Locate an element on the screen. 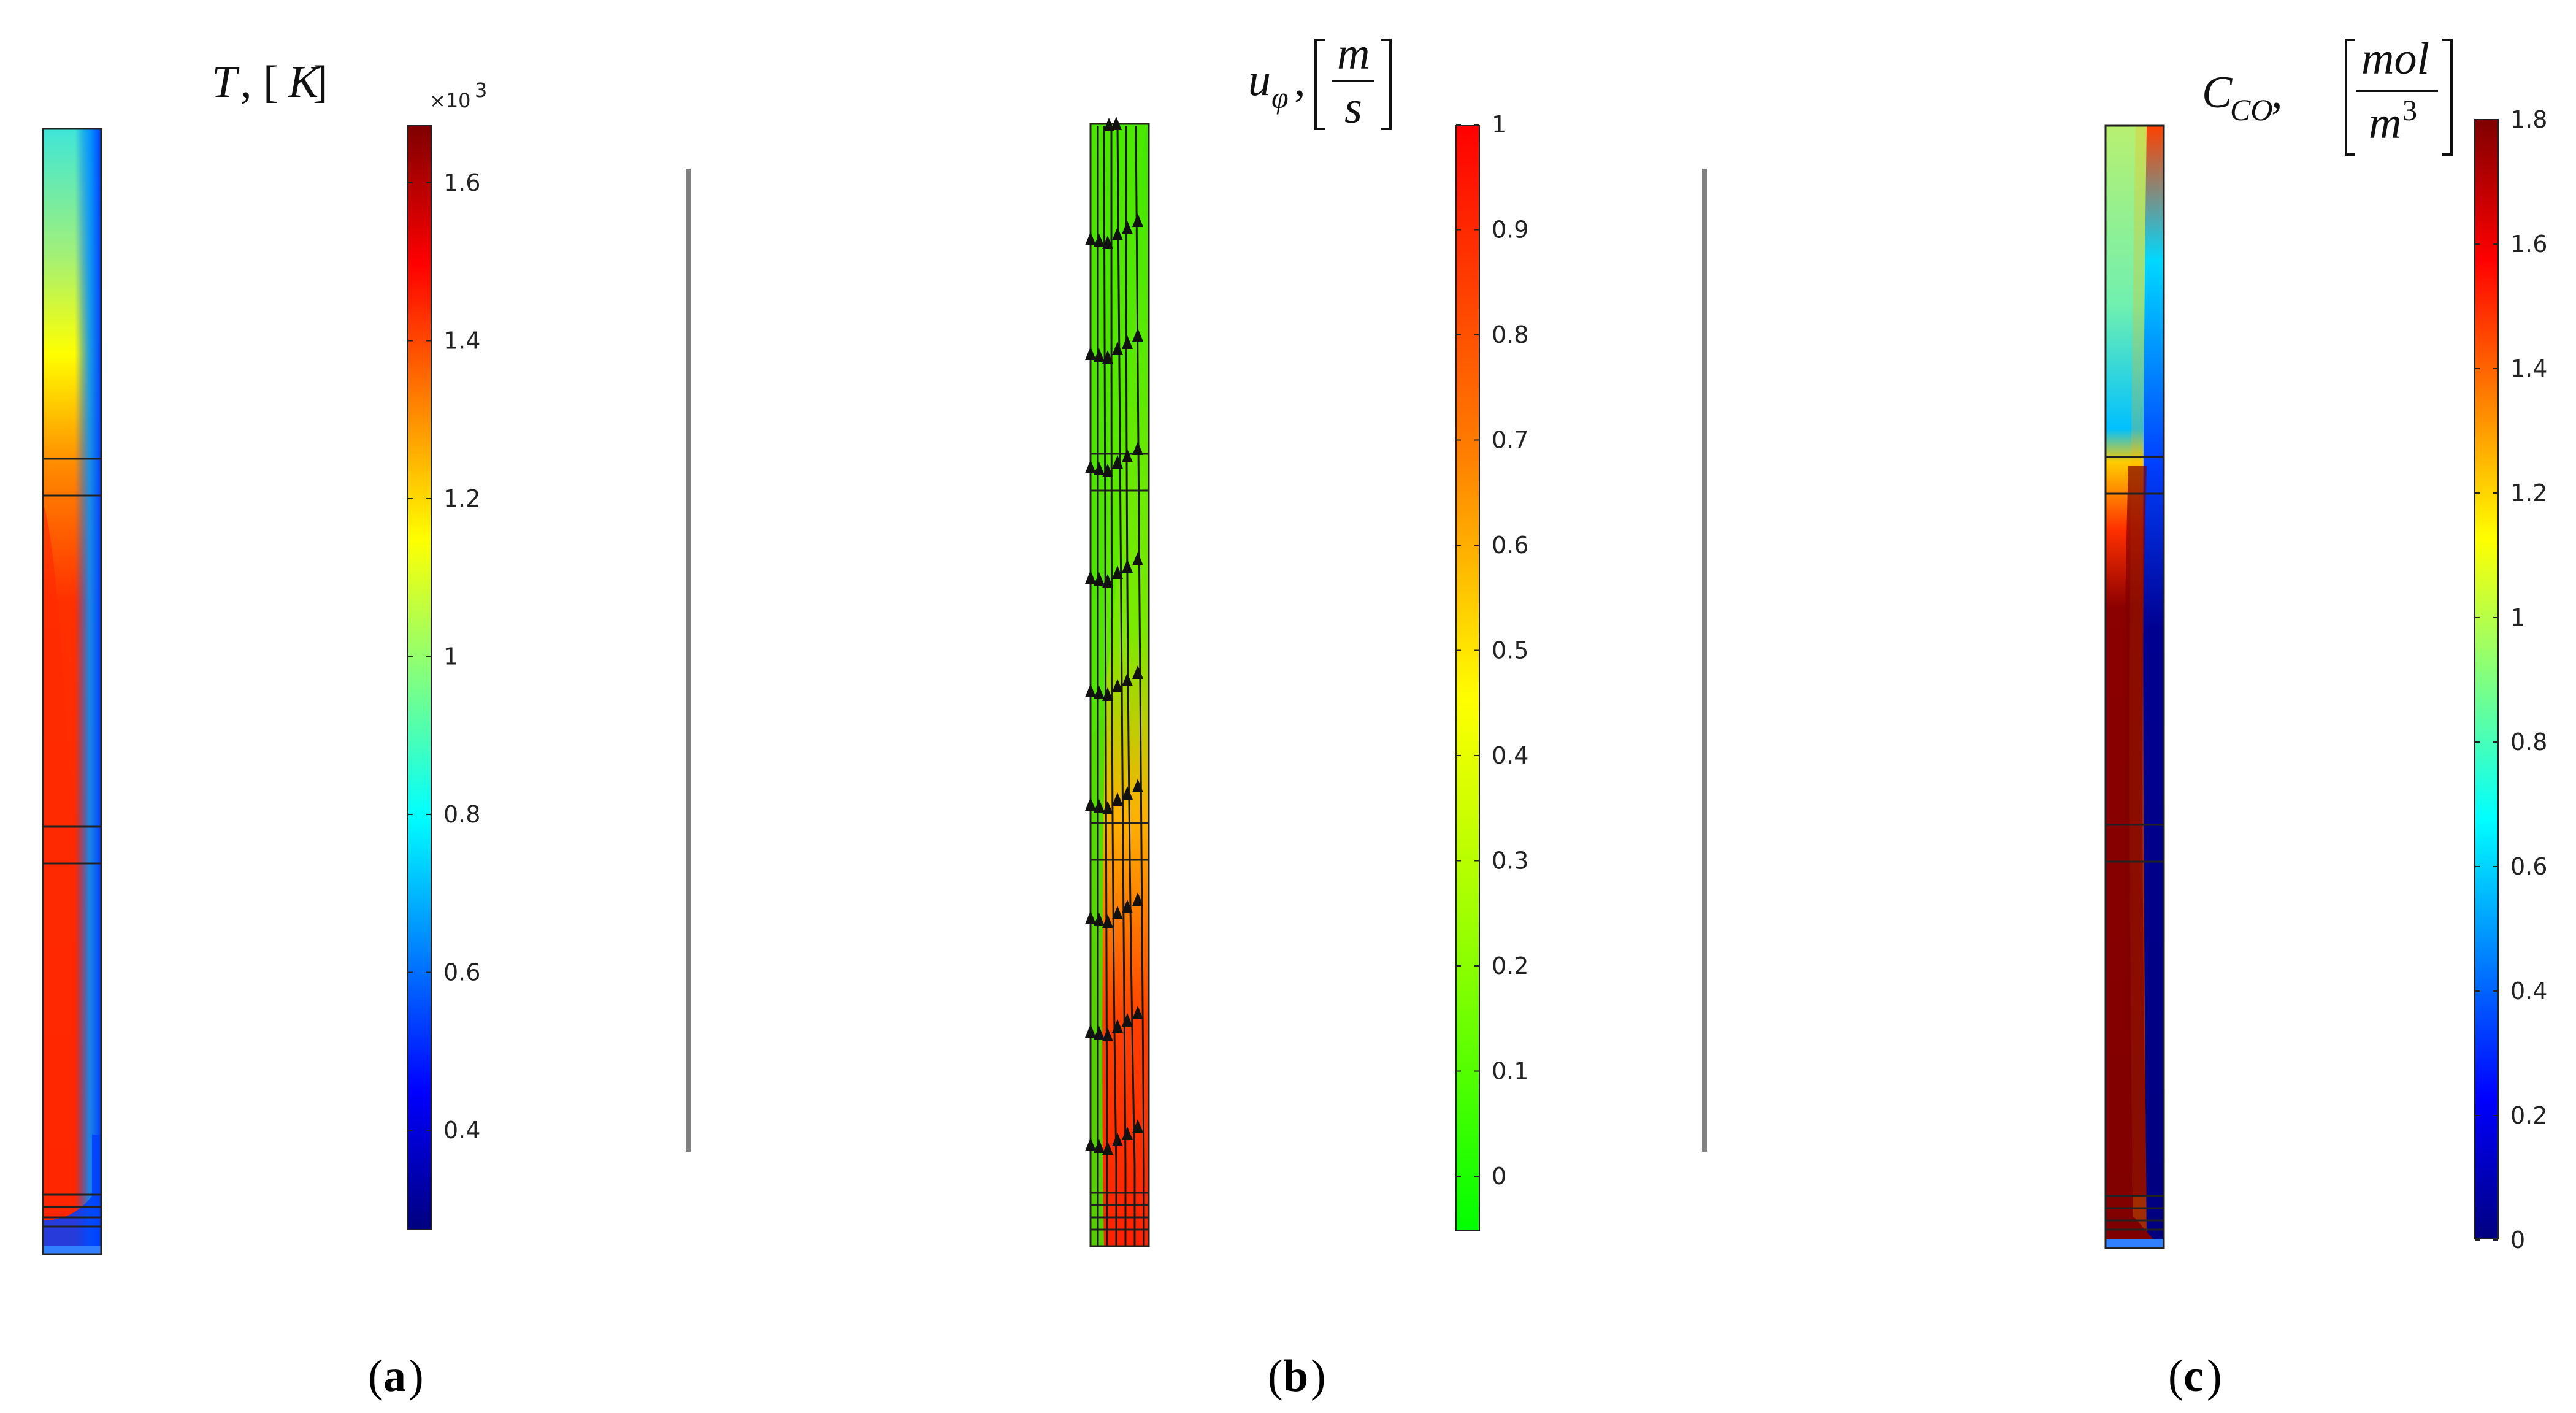 Image resolution: width=2576 pixels, height=1413 pixels. quantity-symbol: u is located at coordinates (1259, 80).